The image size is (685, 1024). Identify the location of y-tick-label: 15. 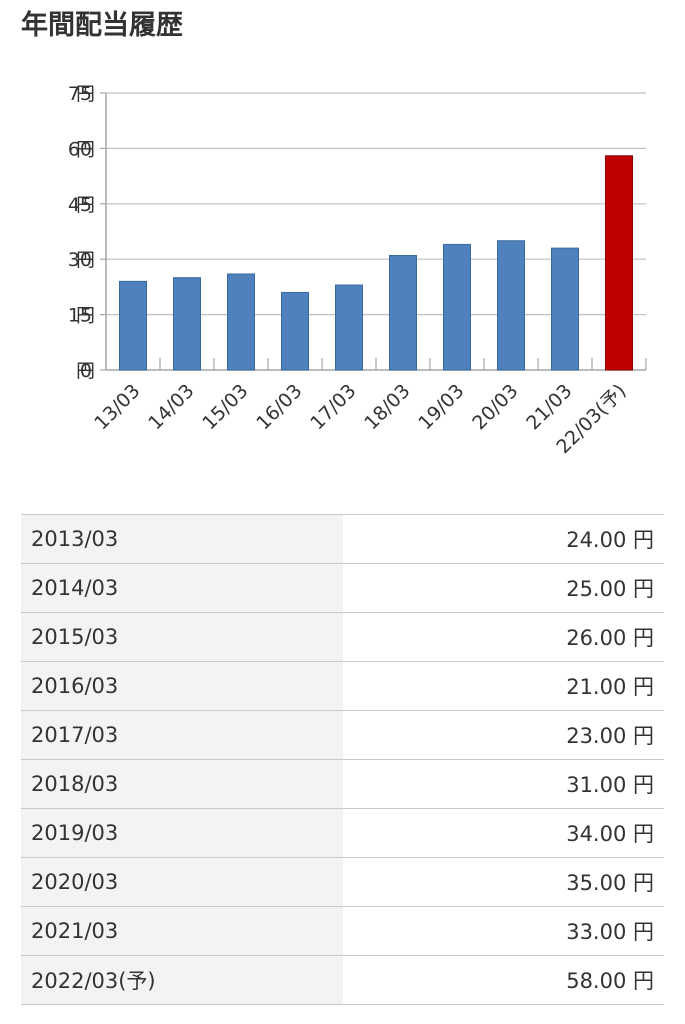
(80, 316).